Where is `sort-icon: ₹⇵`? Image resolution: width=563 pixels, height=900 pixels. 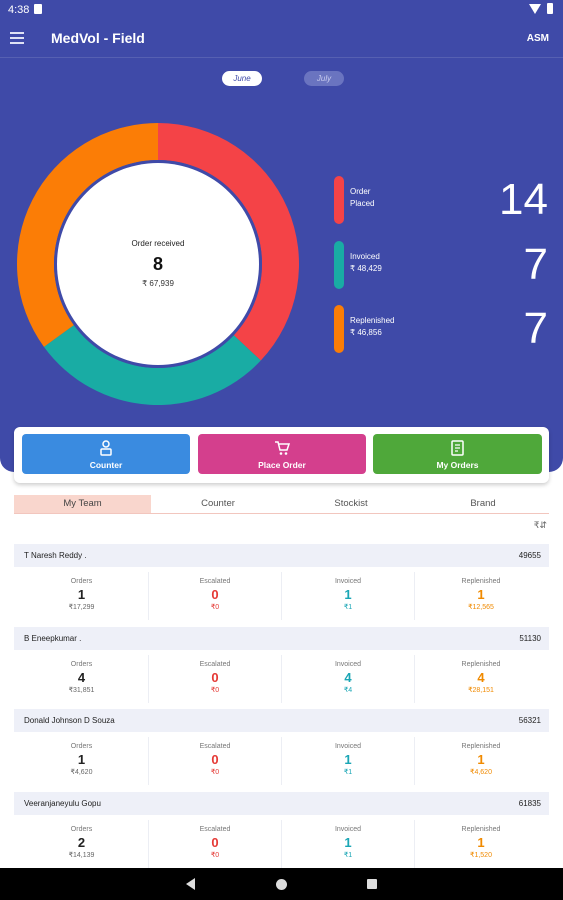 sort-icon: ₹⇵ is located at coordinates (540, 525).